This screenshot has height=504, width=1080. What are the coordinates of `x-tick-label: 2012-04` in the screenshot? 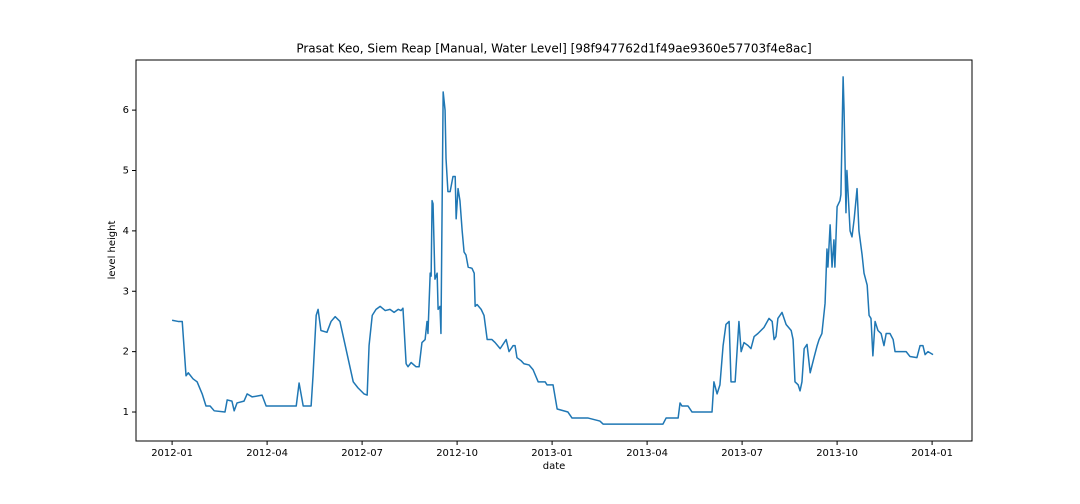 It's located at (267, 453).